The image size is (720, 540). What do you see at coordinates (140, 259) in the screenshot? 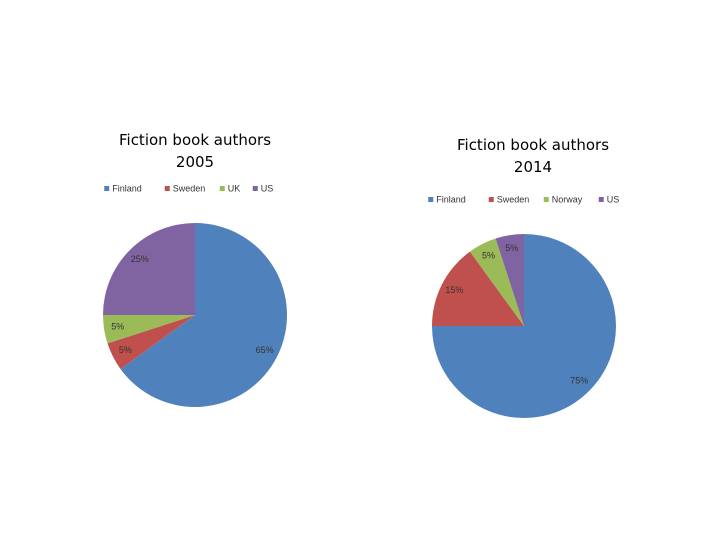
I see `data-label: 25%` at bounding box center [140, 259].